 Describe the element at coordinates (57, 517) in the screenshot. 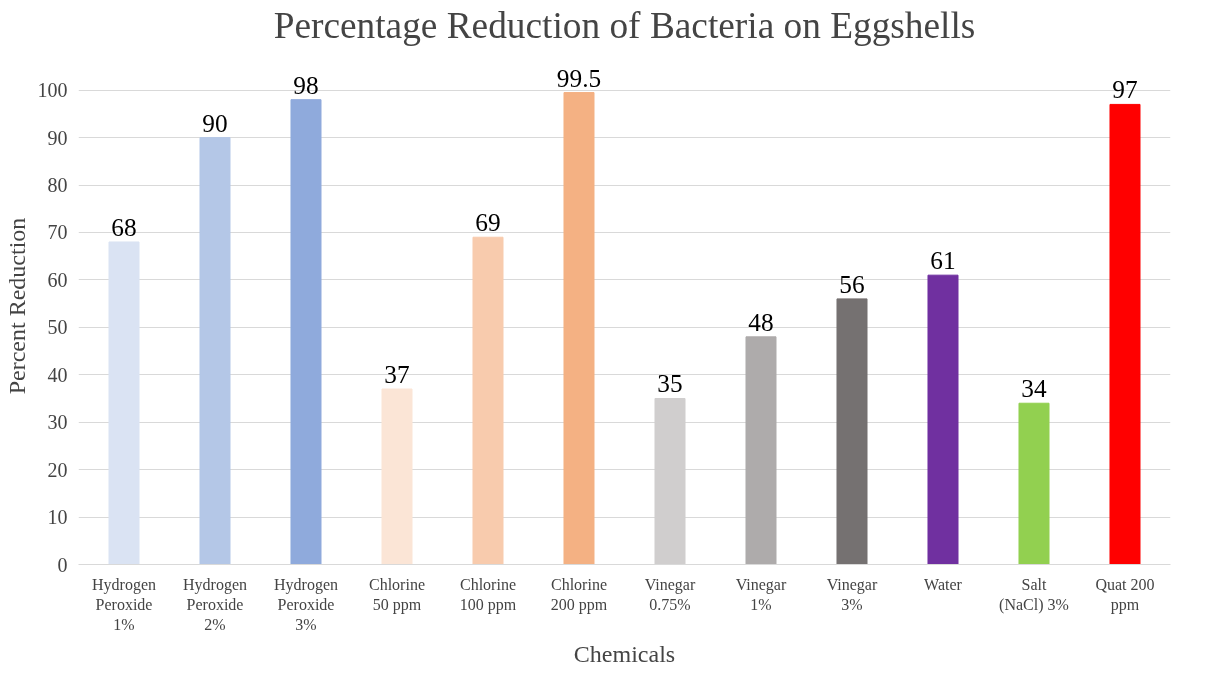

I see `y-tick-label: 10` at that location.